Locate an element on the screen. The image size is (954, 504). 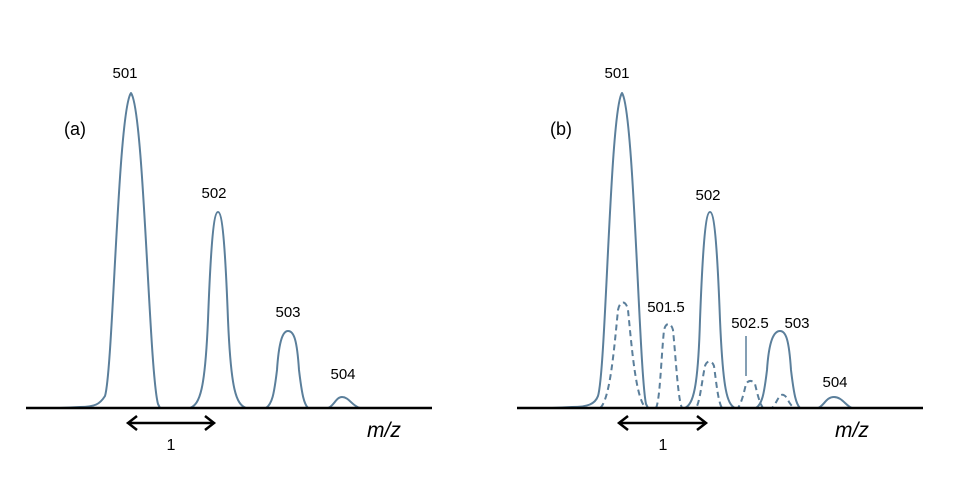
panel-b-spacing-label: 1 is located at coordinates (663, 445).